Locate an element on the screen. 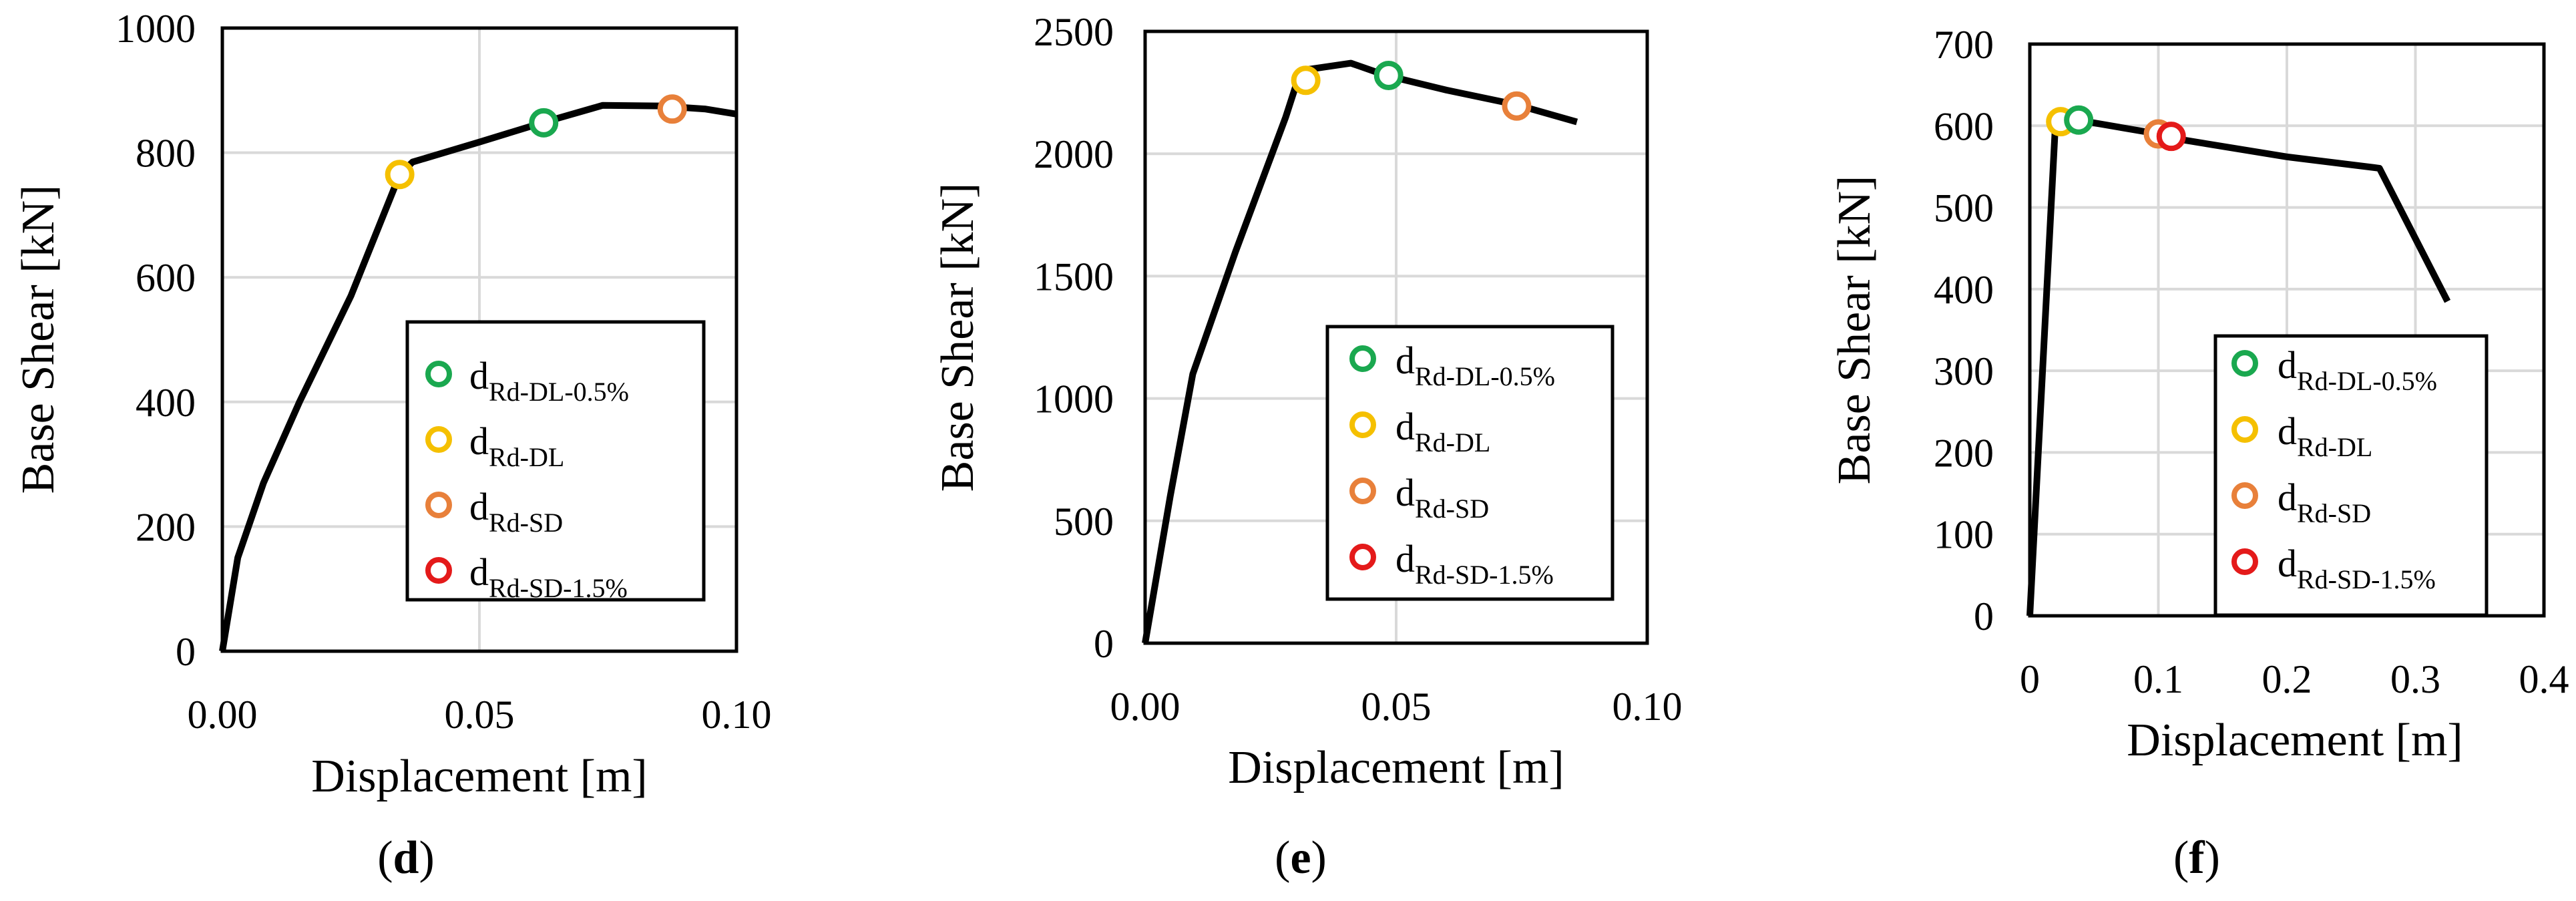 Image resolution: width=2576 pixels, height=901 pixels. y-tick-label: 1500 is located at coordinates (1074, 276).